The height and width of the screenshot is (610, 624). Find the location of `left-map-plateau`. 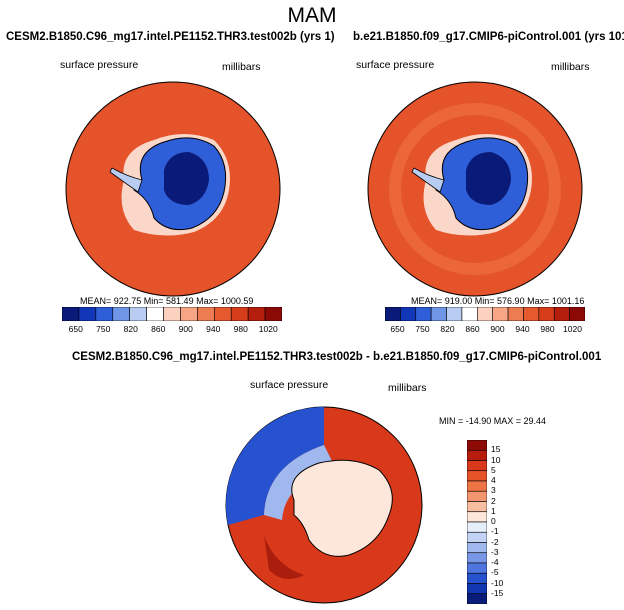

left-map-plateau is located at coordinates (186, 178).